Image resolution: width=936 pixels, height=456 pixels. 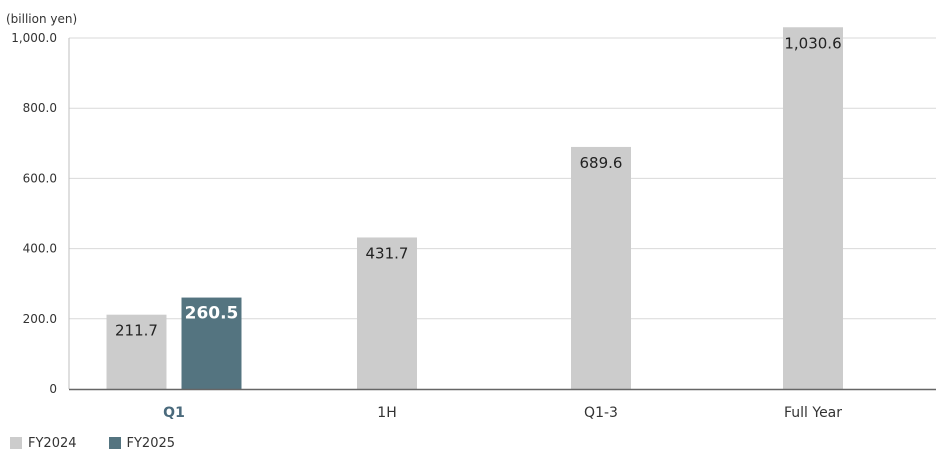 I want to click on bar-fy2024-q1, so click(x=136, y=351).